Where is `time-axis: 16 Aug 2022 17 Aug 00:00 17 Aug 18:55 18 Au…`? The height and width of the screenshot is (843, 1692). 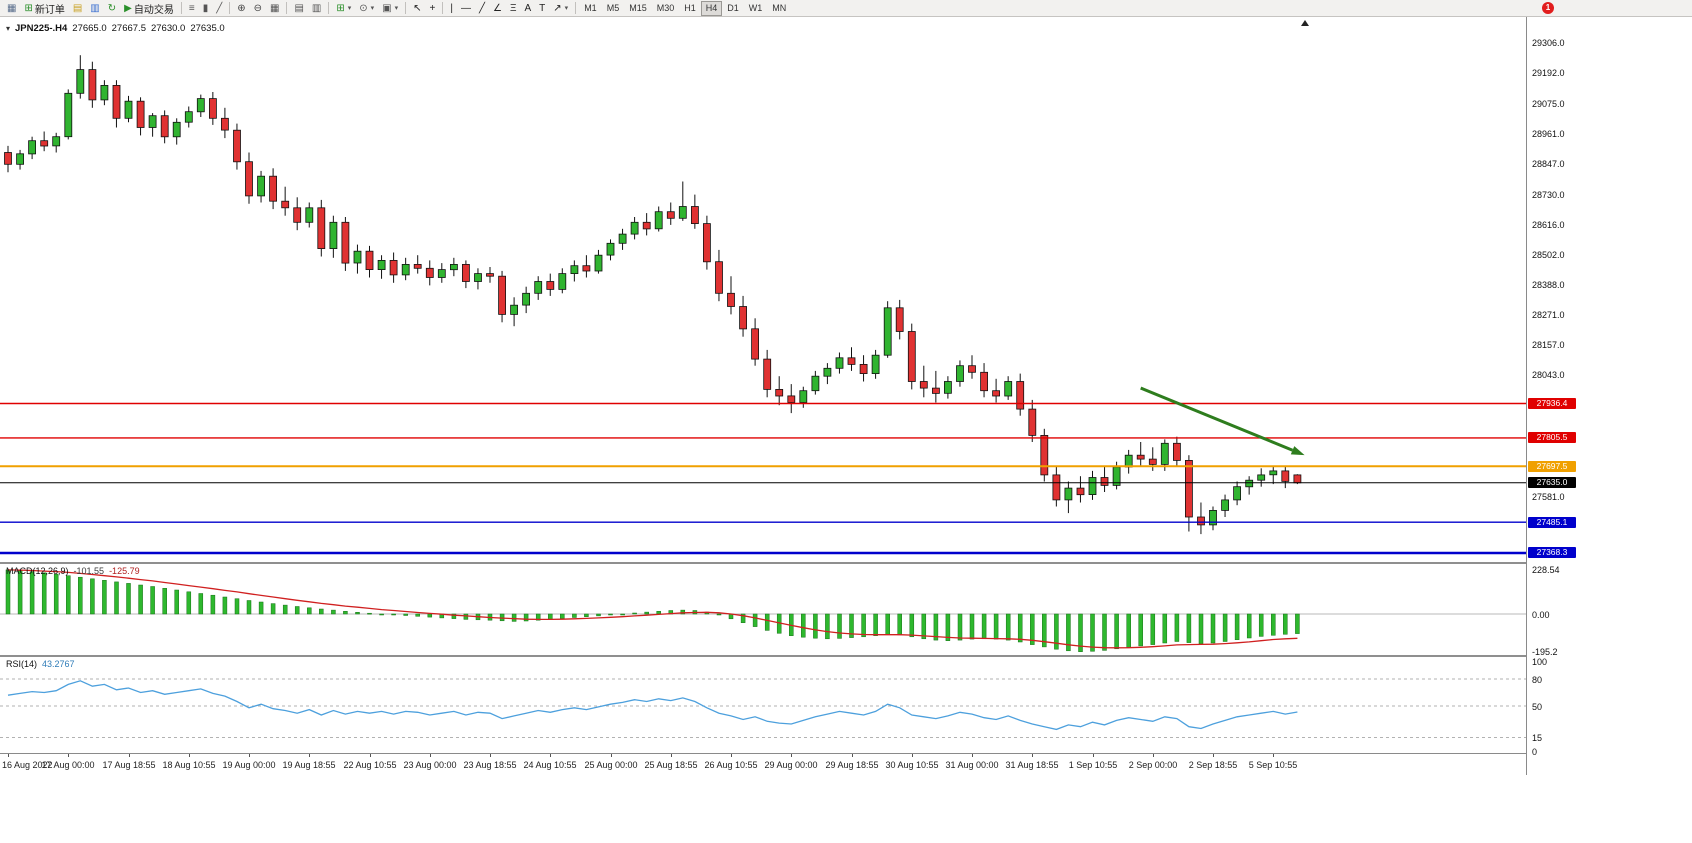 time-axis: 16 Aug 2022 17 Aug 00:00 17 Aug 18:55 18 Au… is located at coordinates (763, 764).